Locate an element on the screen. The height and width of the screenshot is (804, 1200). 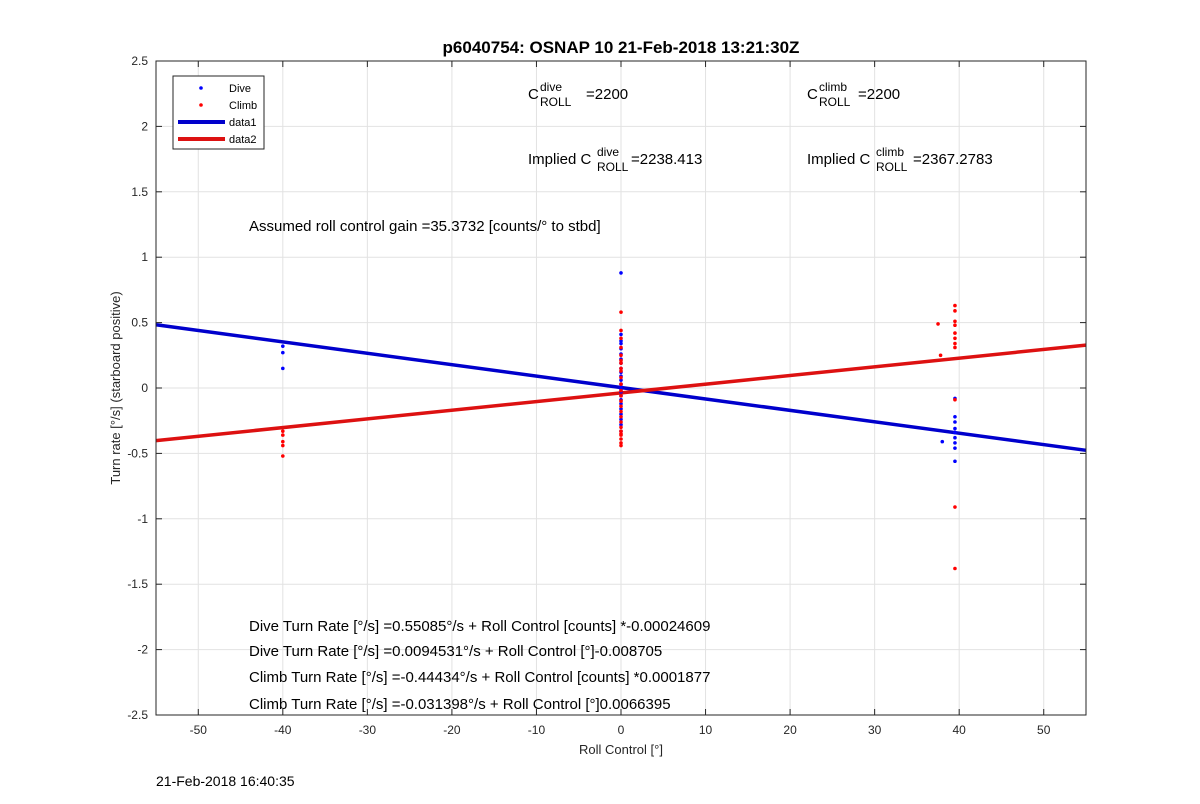
y-tick-label: -1.5 is located at coordinates (137, 584).